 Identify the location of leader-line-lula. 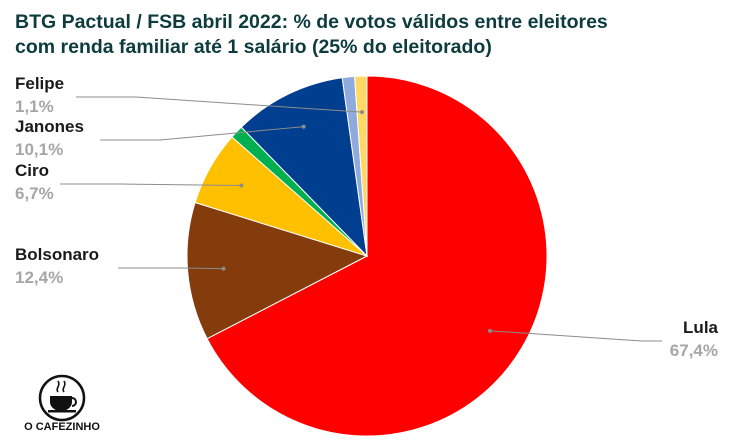
(575, 336).